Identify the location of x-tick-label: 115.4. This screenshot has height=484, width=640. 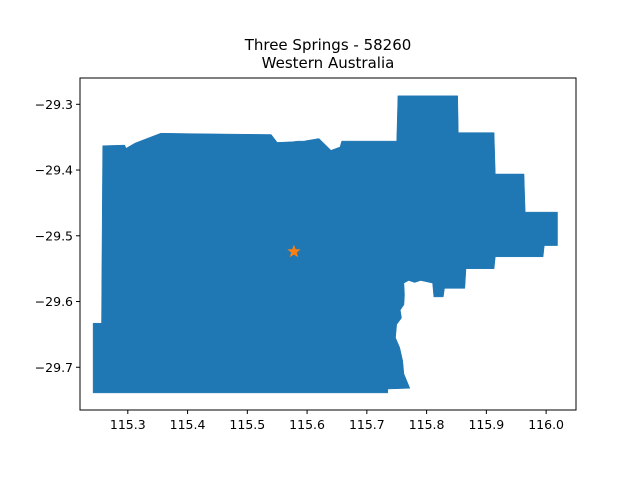
(188, 424).